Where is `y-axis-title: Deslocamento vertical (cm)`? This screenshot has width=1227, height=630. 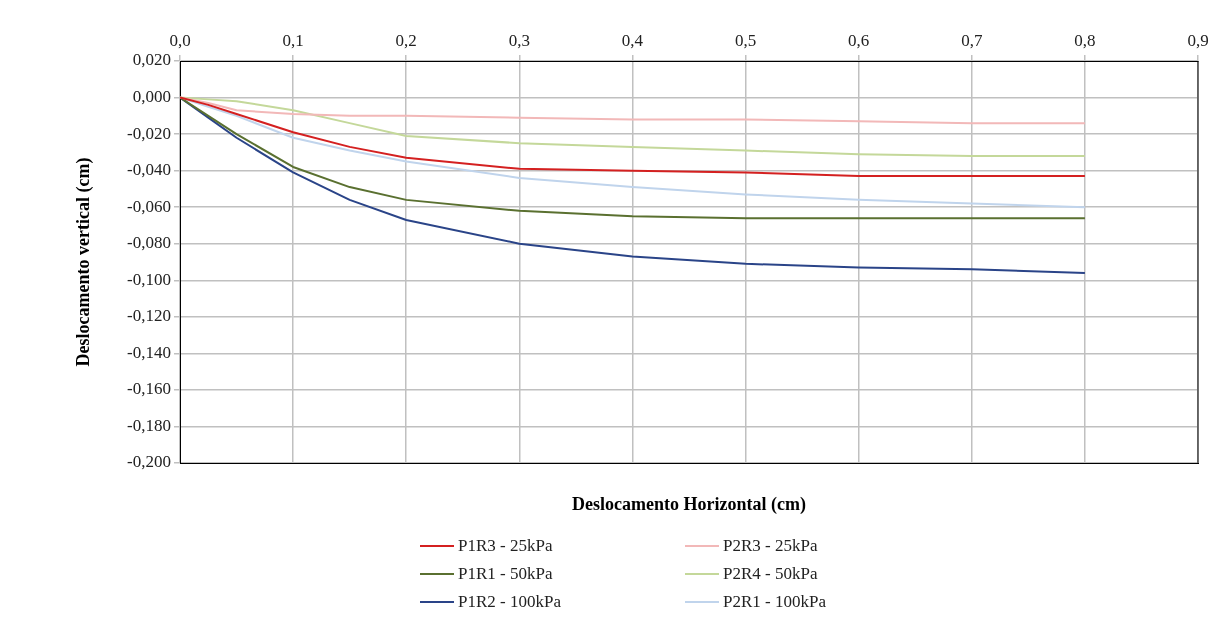 y-axis-title: Deslocamento vertical (cm) is located at coordinates (84, 262).